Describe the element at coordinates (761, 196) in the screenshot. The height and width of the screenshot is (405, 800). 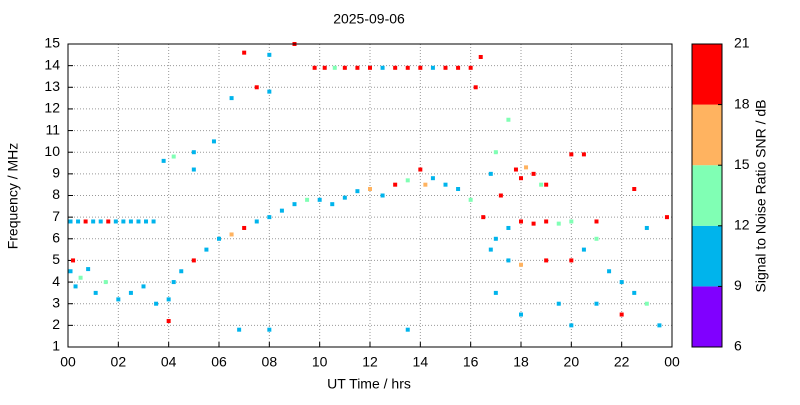
I see `colorbar-label: Signal to Noise Ratio SNR / dB` at that location.